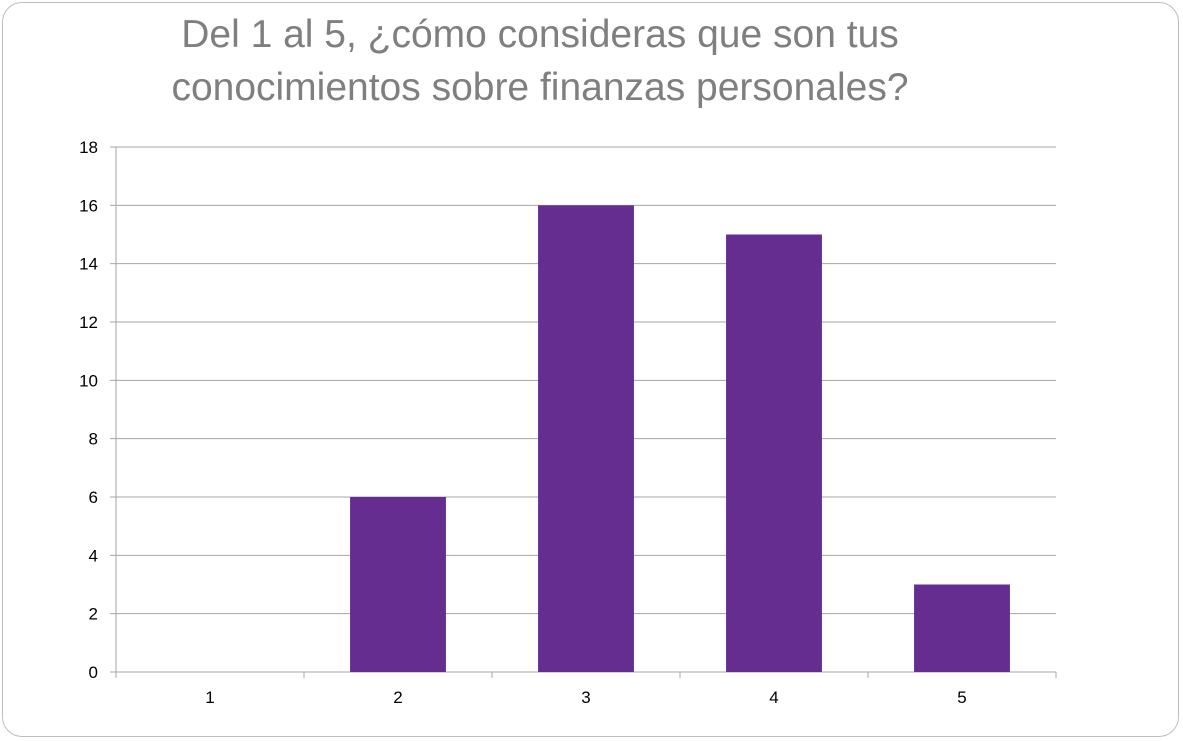  What do you see at coordinates (88, 147) in the screenshot?
I see `y-tick-label: 18` at bounding box center [88, 147].